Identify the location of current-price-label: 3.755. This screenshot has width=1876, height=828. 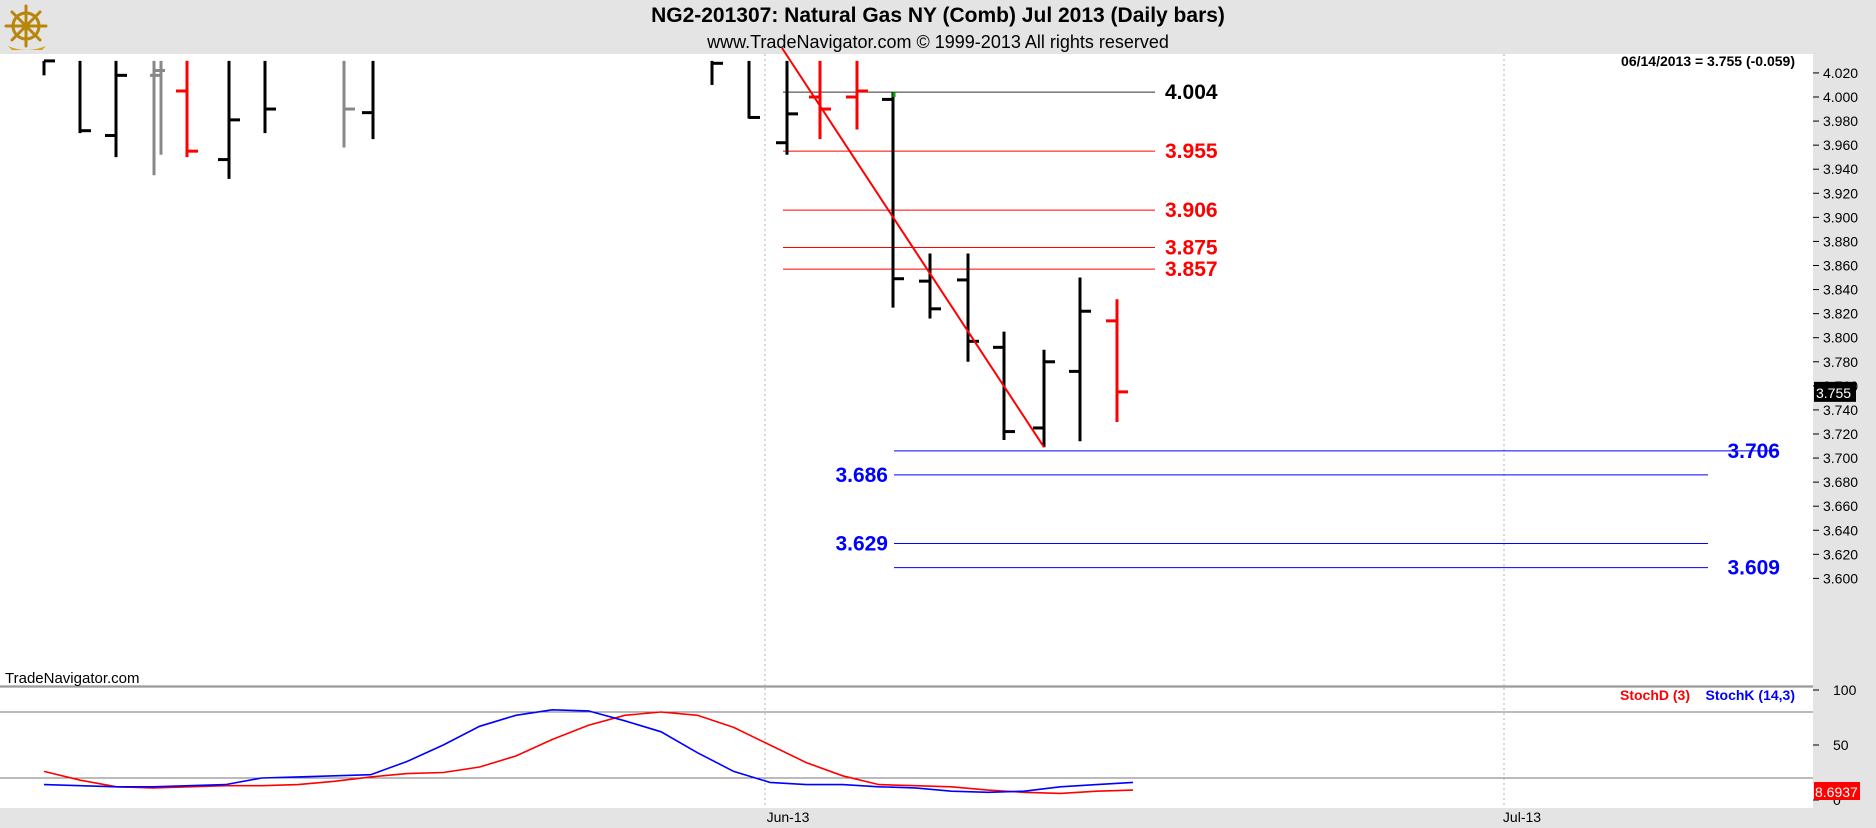
(1833, 393).